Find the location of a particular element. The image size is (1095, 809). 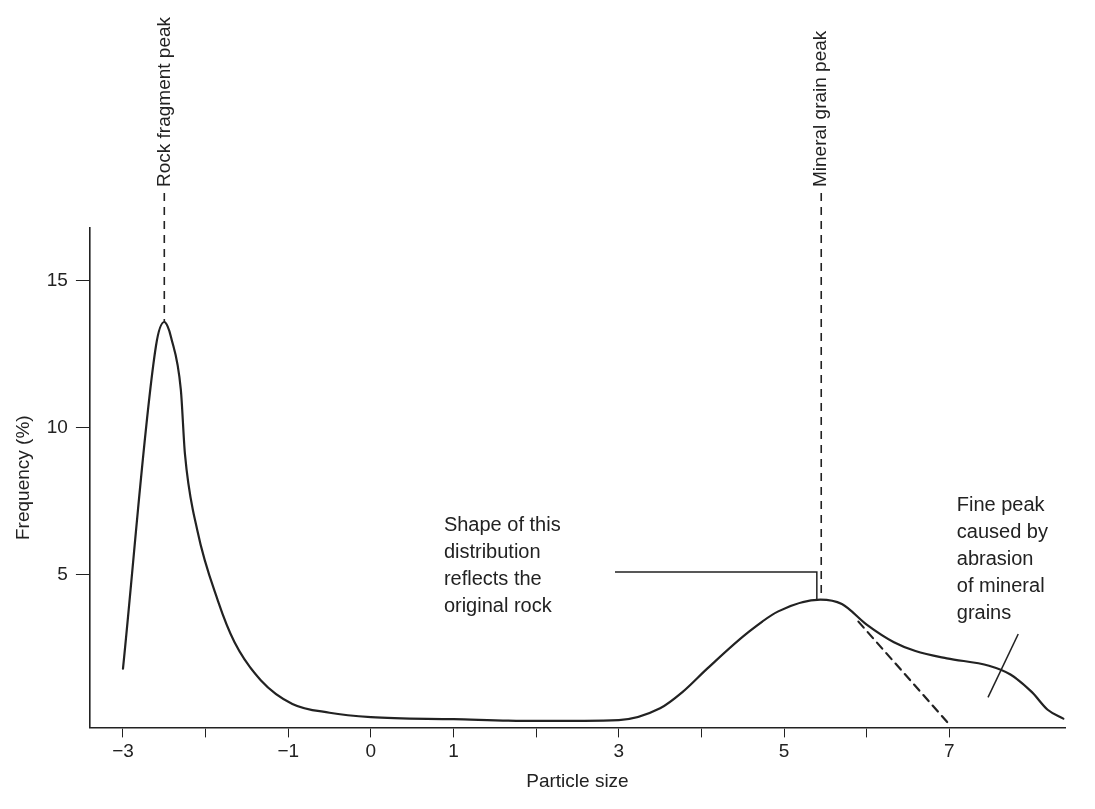

y-tick-label: 5 is located at coordinates (62, 573).